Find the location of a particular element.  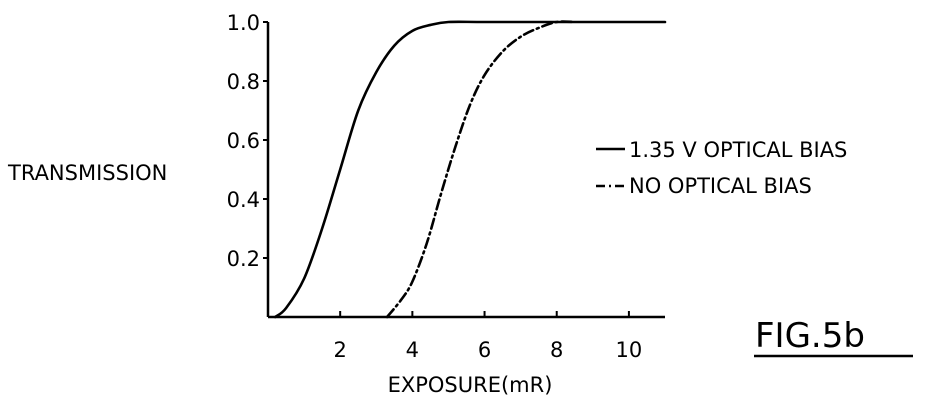

y-tick-label: 1.0 is located at coordinates (243, 23).